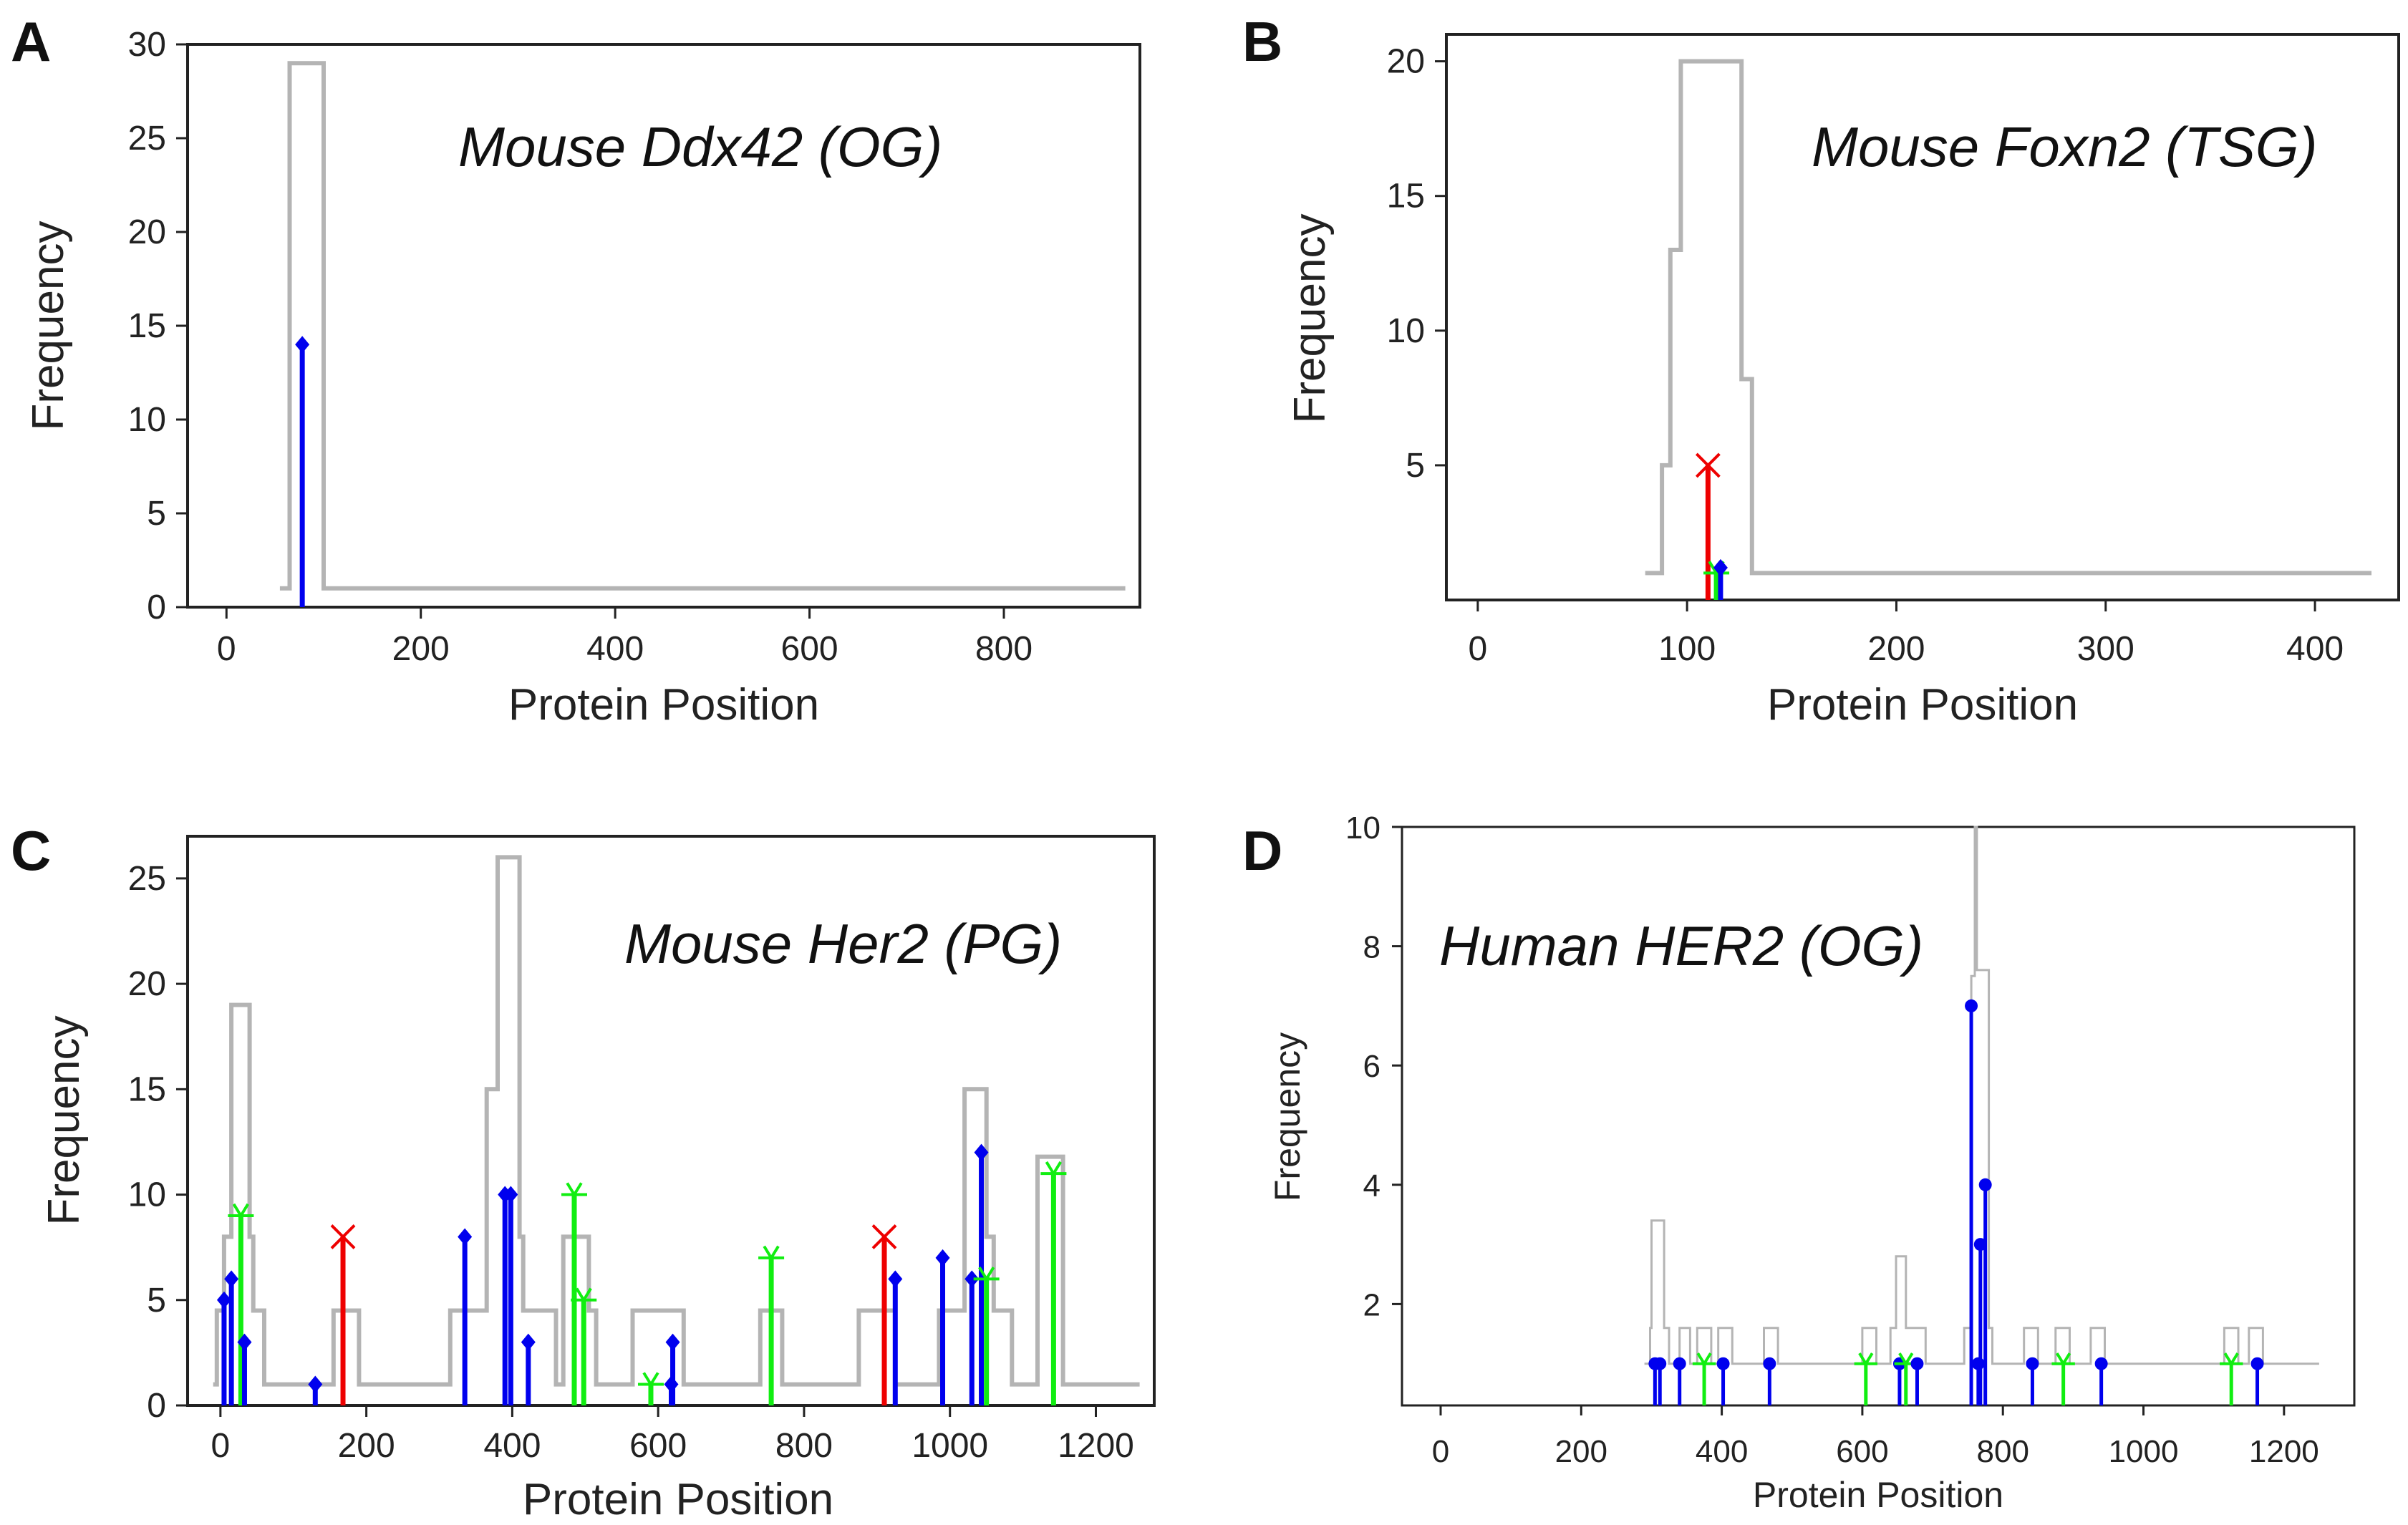  I want to click on lollipop-d-17-silent, so click(2231, 1378).